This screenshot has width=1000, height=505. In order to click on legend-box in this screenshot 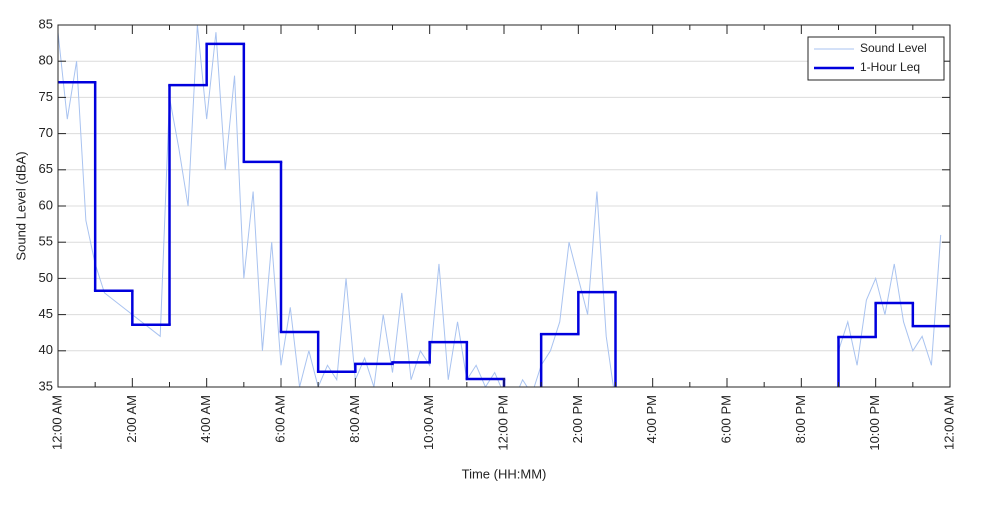, I will do `click(876, 58)`.